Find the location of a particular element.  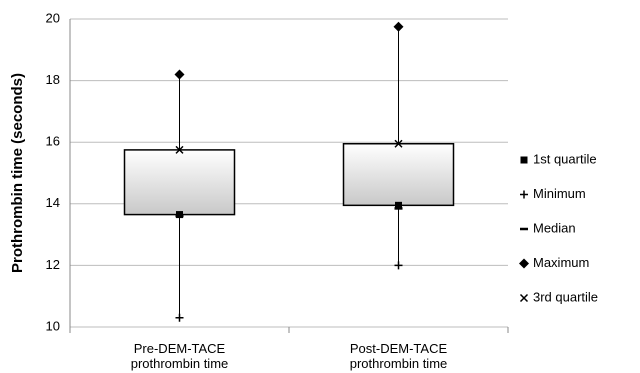

legend-item: Maximum is located at coordinates (554, 262).